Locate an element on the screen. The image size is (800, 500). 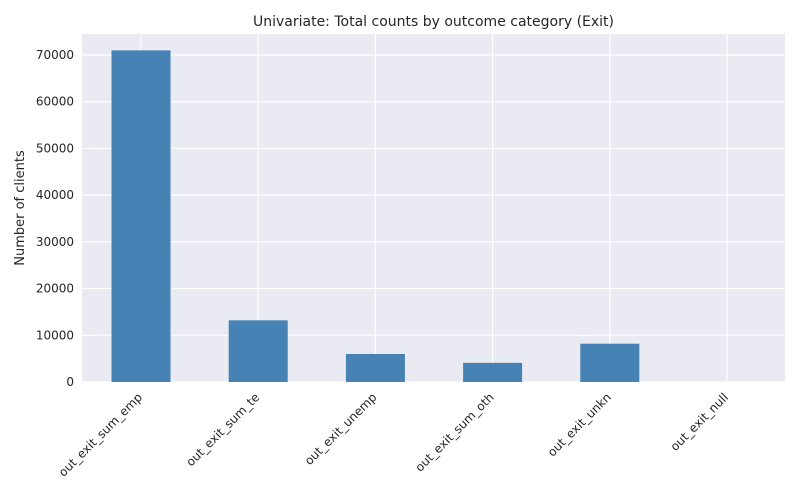
y-tick-label: 40000 is located at coordinates (55, 195).